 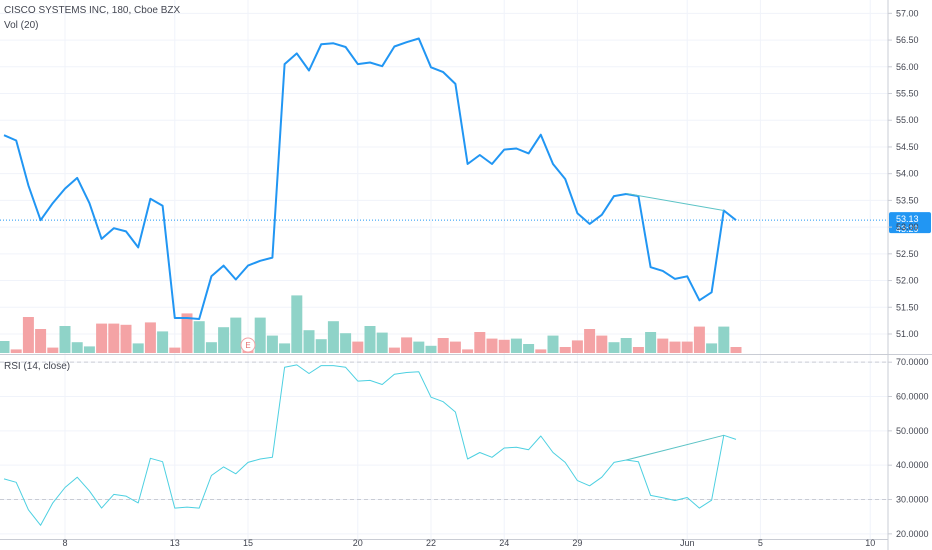 What do you see at coordinates (907, 254) in the screenshot?
I see `price-tick-label: 52.50` at bounding box center [907, 254].